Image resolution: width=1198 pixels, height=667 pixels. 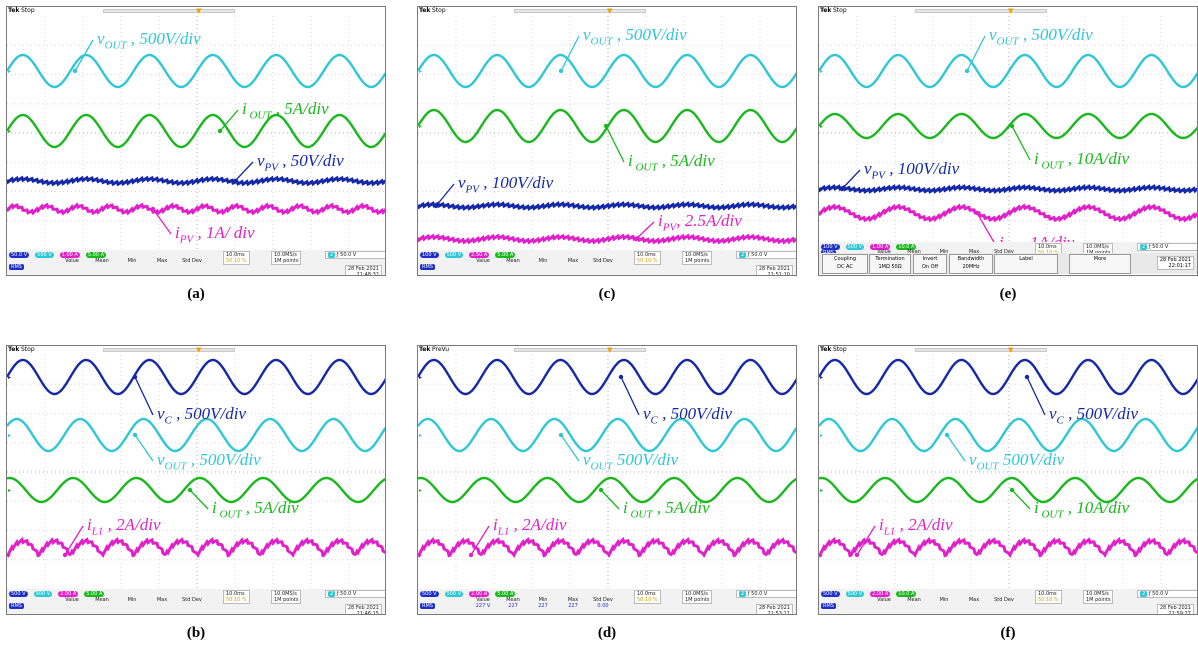 What do you see at coordinates (19, 255) in the screenshot?
I see `channel-scale-badge: 50.0 V` at bounding box center [19, 255].